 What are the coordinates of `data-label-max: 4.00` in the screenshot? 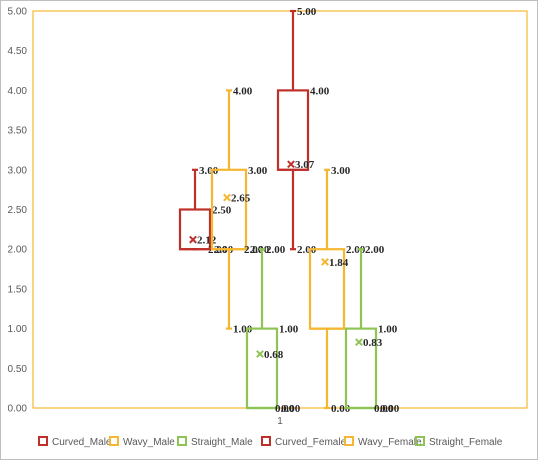 It's located at (243, 91).